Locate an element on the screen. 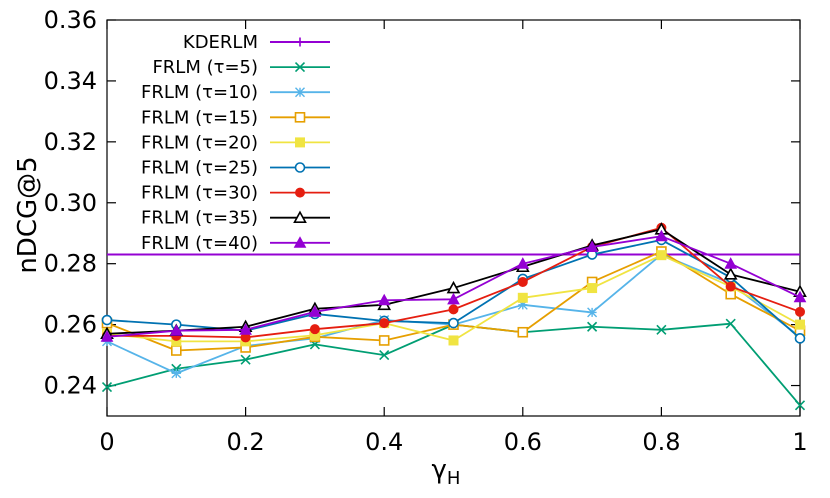 This screenshot has width=830, height=498. legend-entry: FRLM (τ=35) is located at coordinates (235, 218).